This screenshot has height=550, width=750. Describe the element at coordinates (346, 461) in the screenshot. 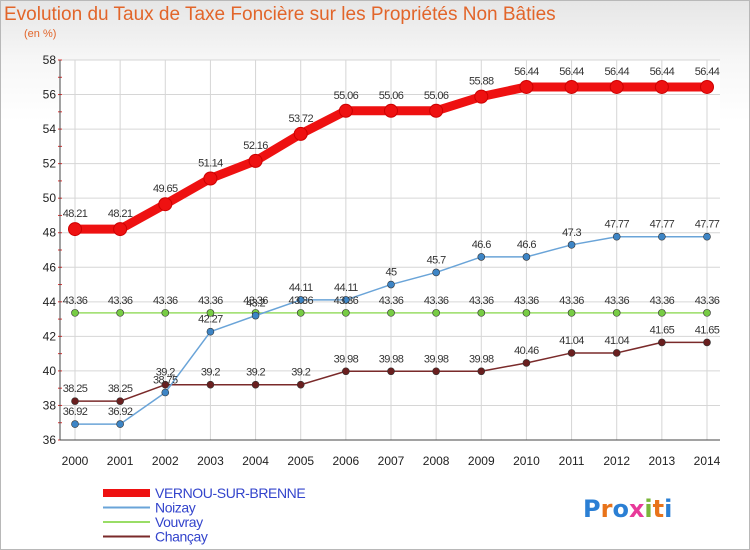

I see `x-tick-label: 2006` at that location.